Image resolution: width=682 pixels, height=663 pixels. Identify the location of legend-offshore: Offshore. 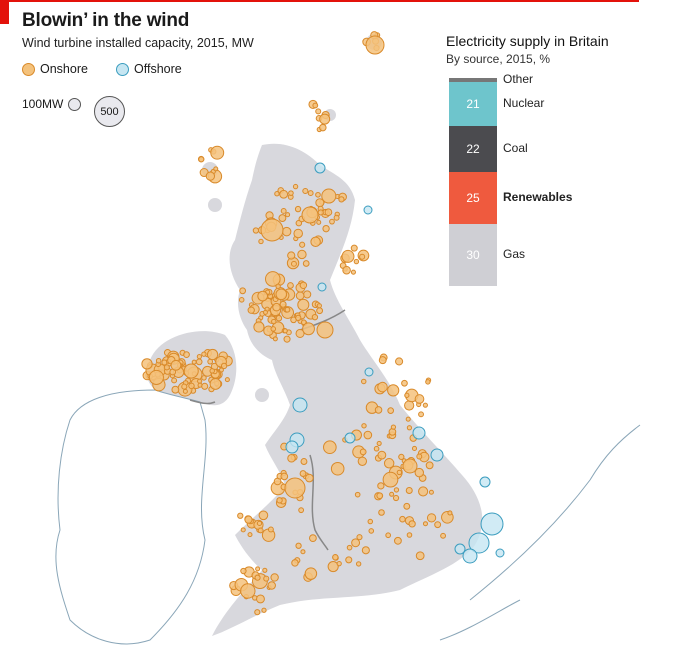
(149, 69).